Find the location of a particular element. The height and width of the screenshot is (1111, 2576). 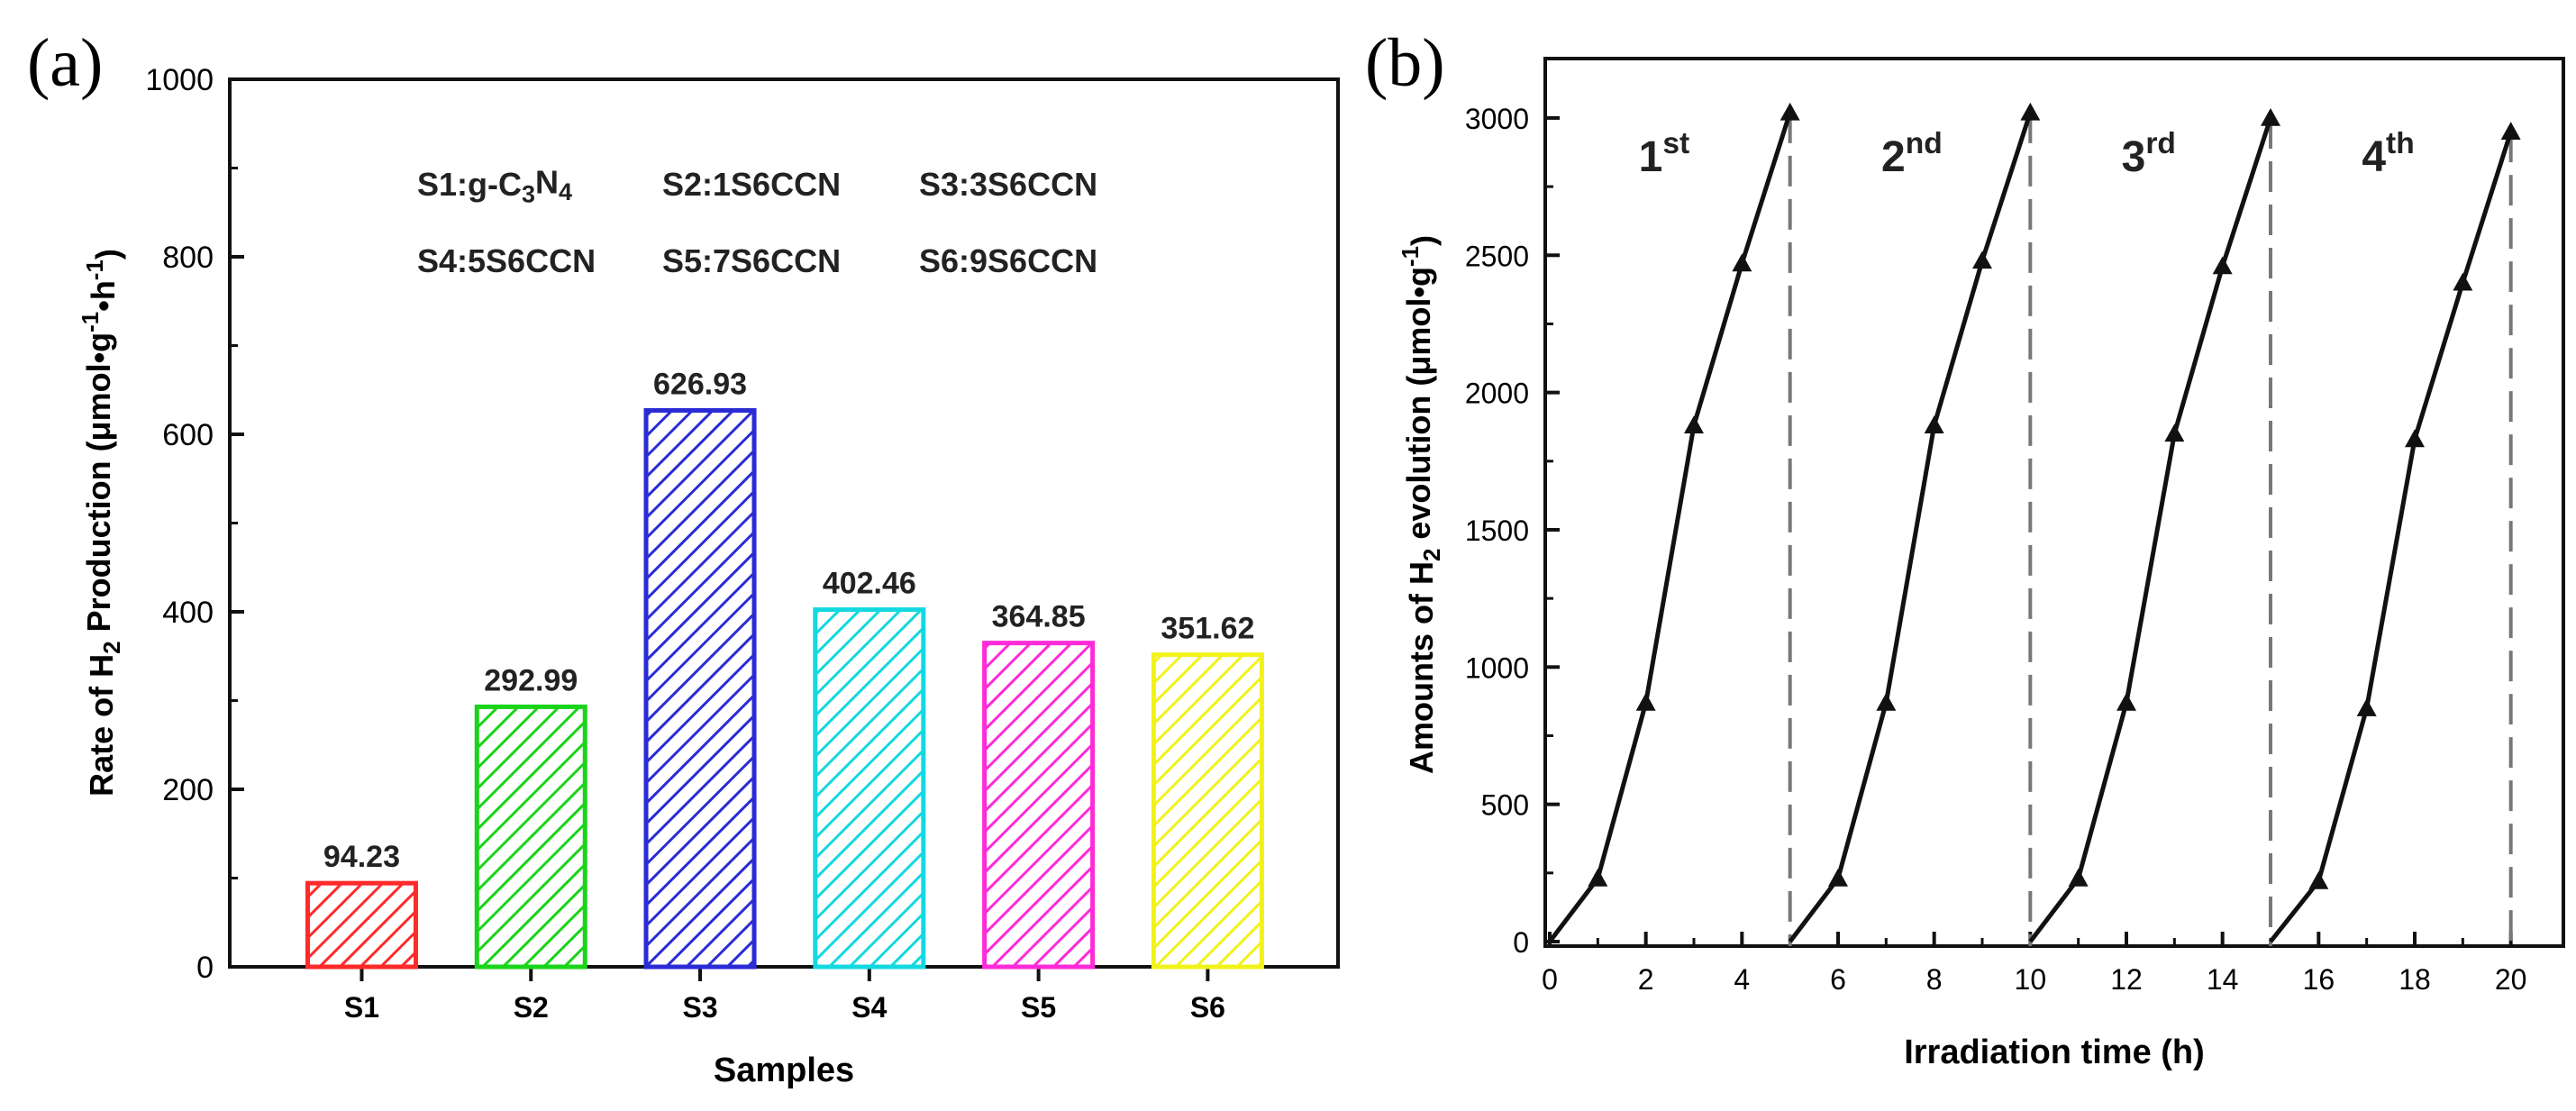

bar-value-label: 364.85 is located at coordinates (1039, 617).